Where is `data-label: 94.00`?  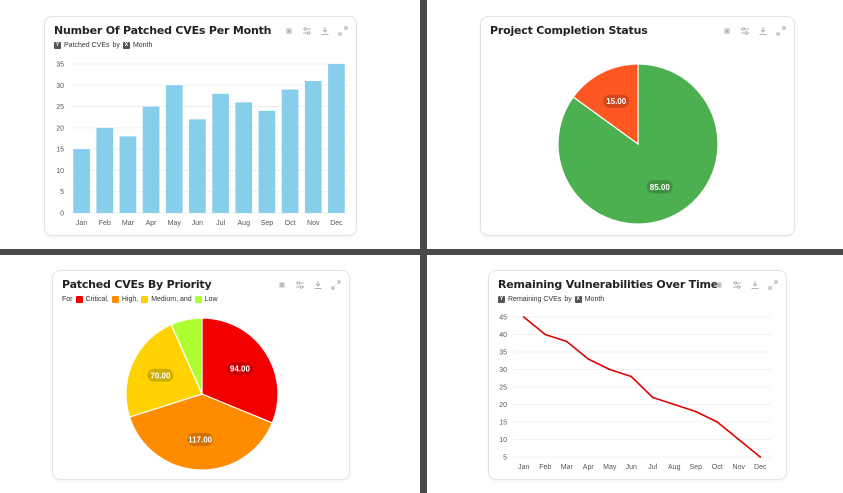 data-label: 94.00 is located at coordinates (240, 369).